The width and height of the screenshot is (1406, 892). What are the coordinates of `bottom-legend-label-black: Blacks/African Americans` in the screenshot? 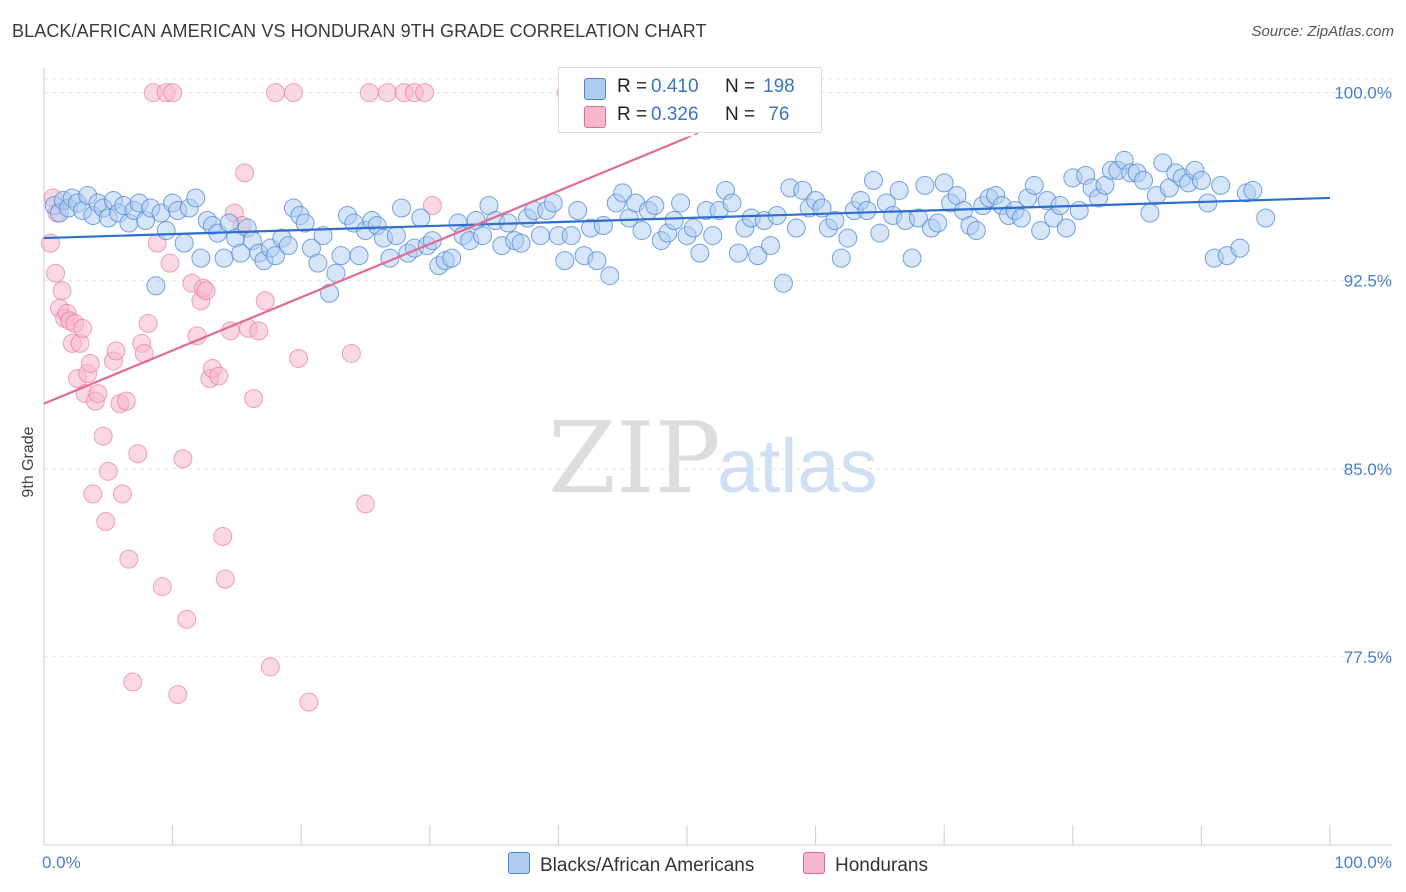 It's located at (647, 865).